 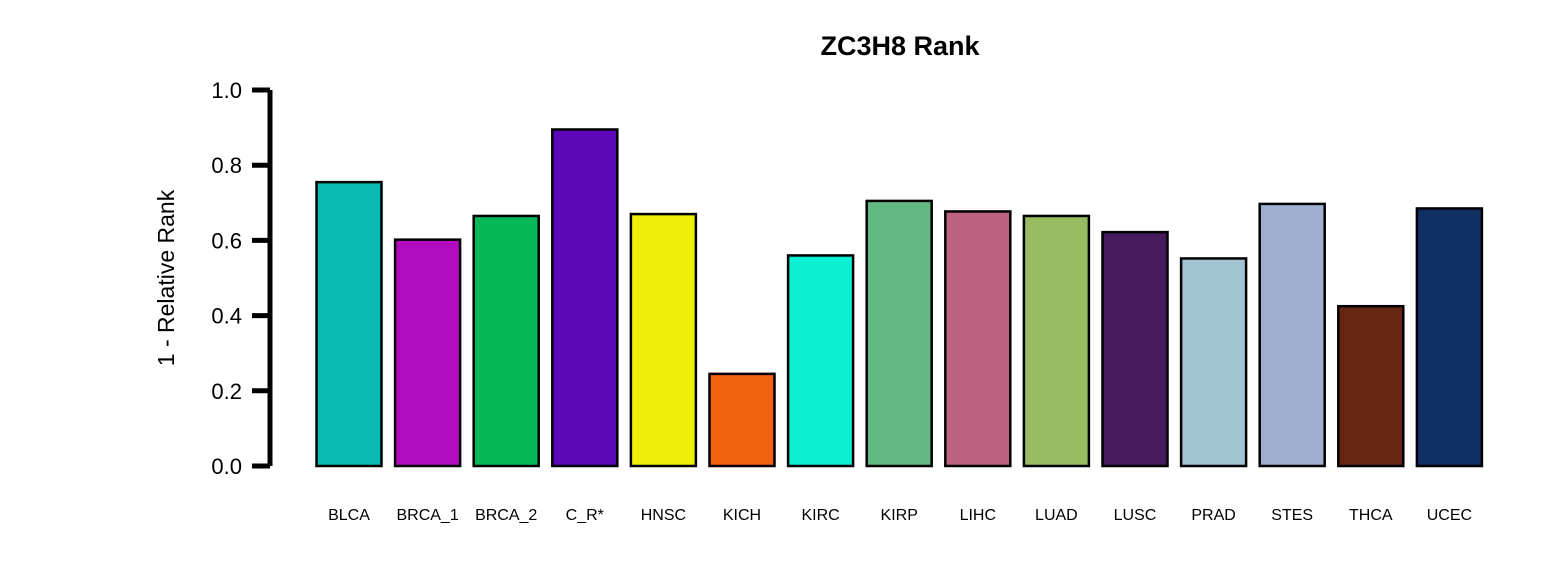 I want to click on bar-kich, so click(x=742, y=420).